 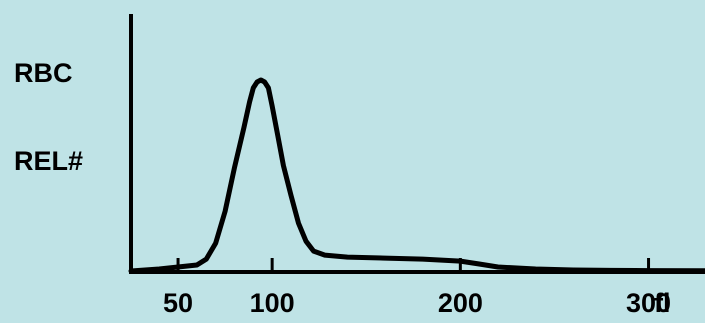 I want to click on y-axis-label-rbc: RBC, so click(x=43, y=73).